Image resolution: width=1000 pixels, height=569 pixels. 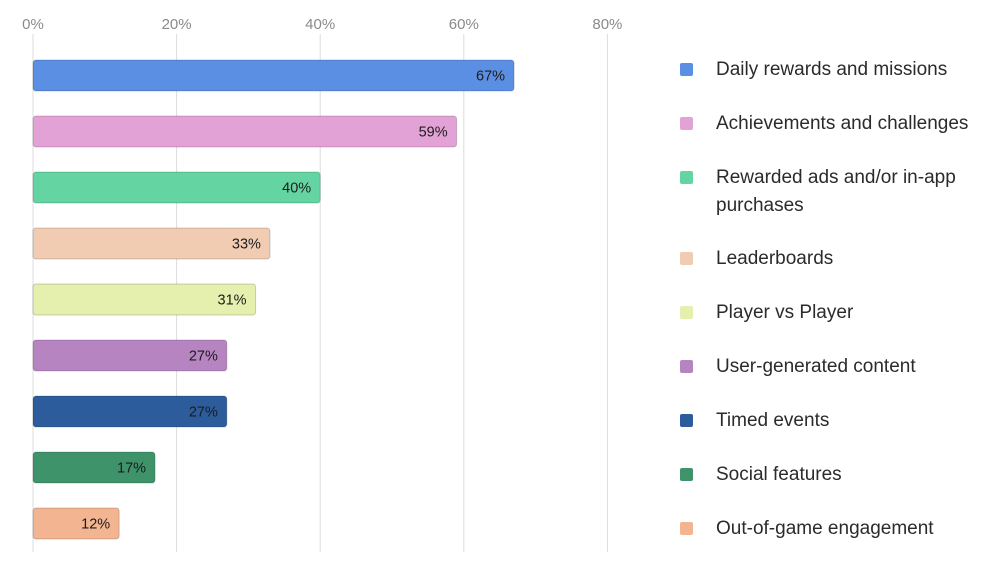 I want to click on bar-value-label: 33%, so click(x=246, y=245).